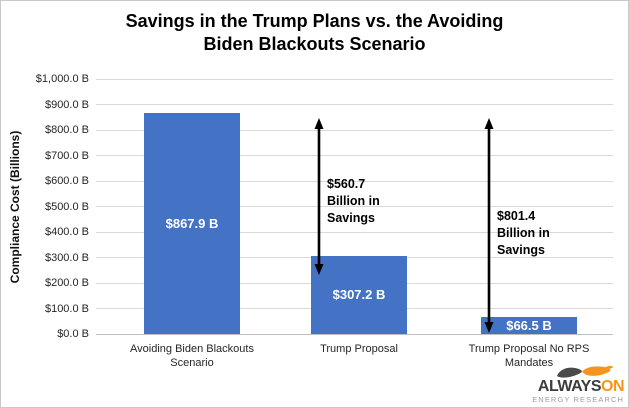  I want to click on y-tick-label: $800.0 B, so click(66, 130).